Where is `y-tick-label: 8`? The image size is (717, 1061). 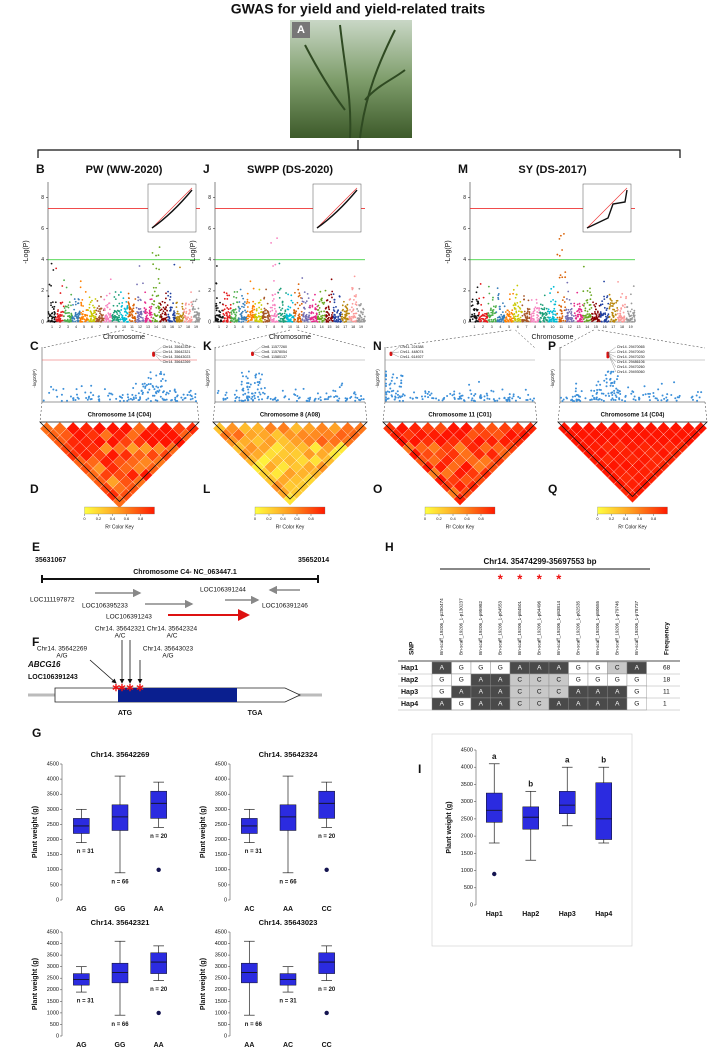 y-tick-label: 8 is located at coordinates (464, 198).